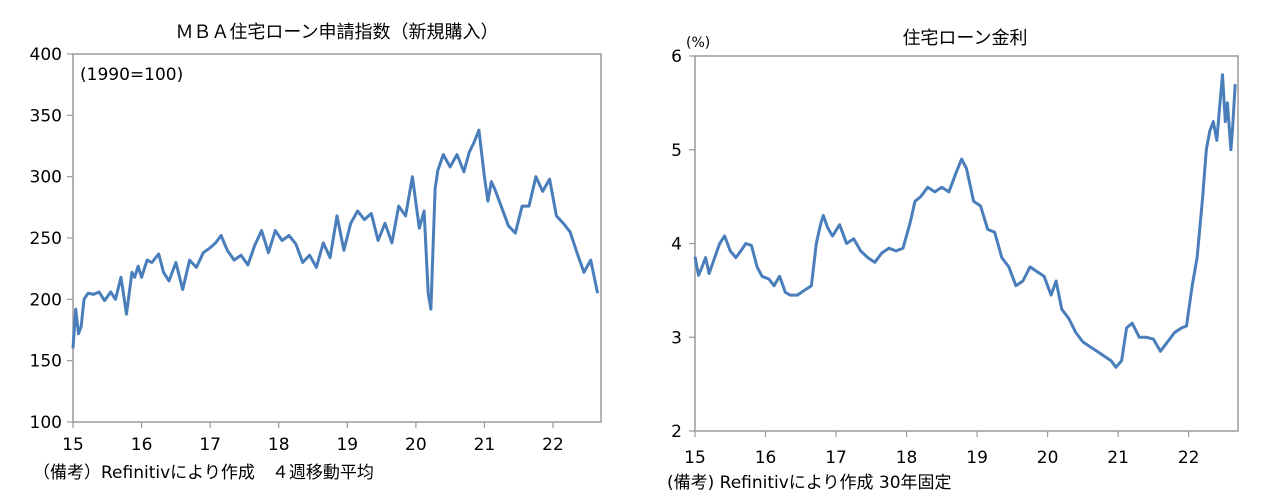  I want to click on y-tick-label: 2, so click(676, 432).